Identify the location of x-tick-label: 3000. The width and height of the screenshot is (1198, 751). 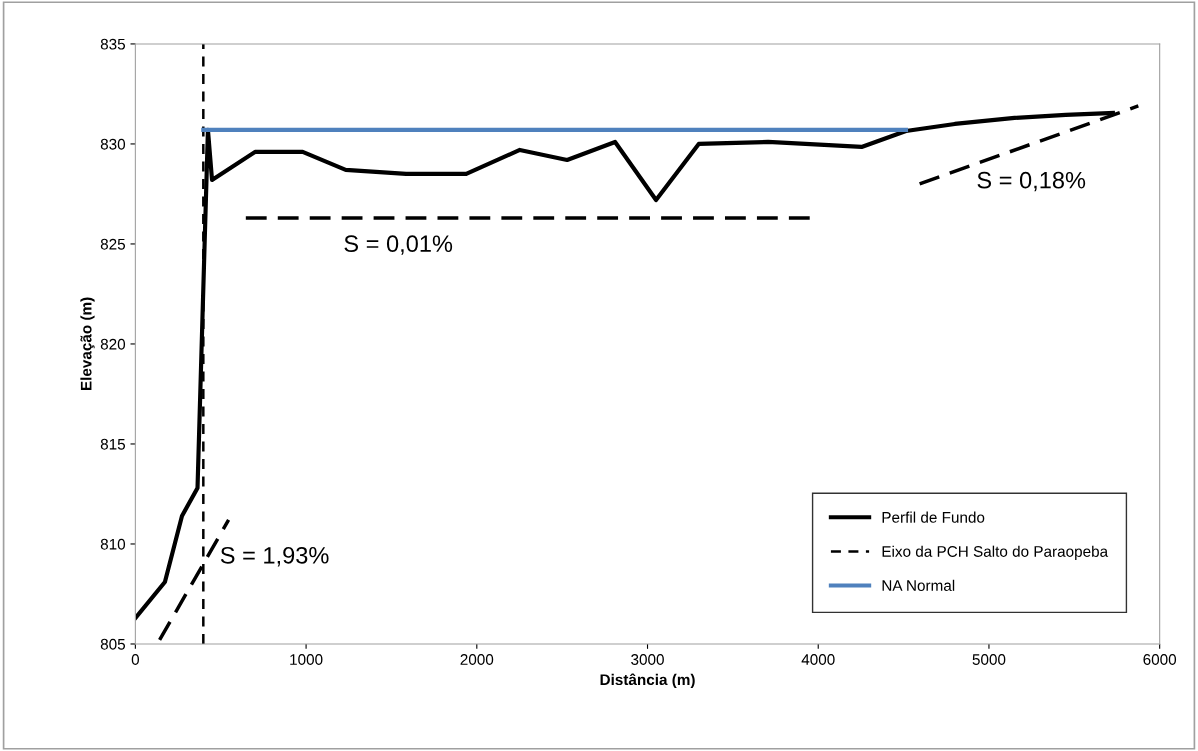
(647, 659).